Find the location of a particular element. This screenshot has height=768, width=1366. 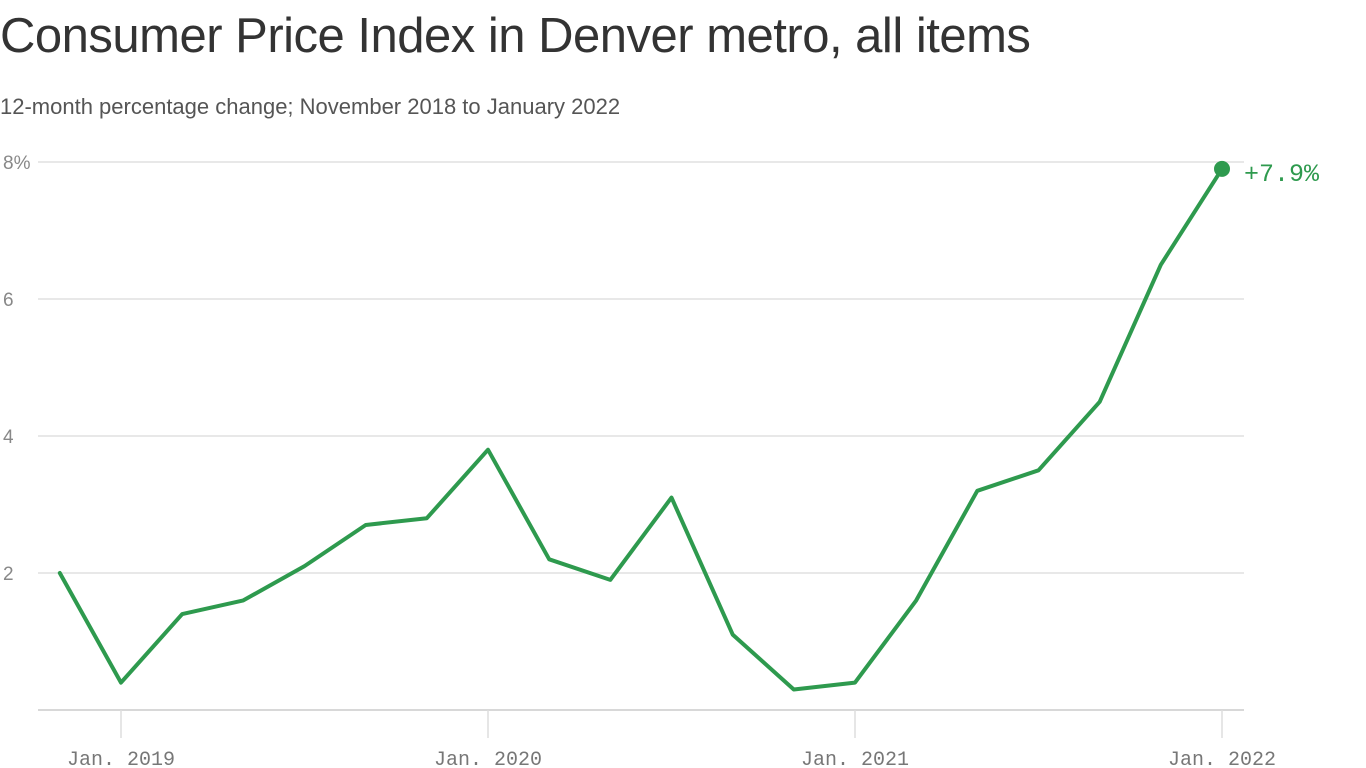

x-tick-label: Jan. 2019 is located at coordinates (121, 758).